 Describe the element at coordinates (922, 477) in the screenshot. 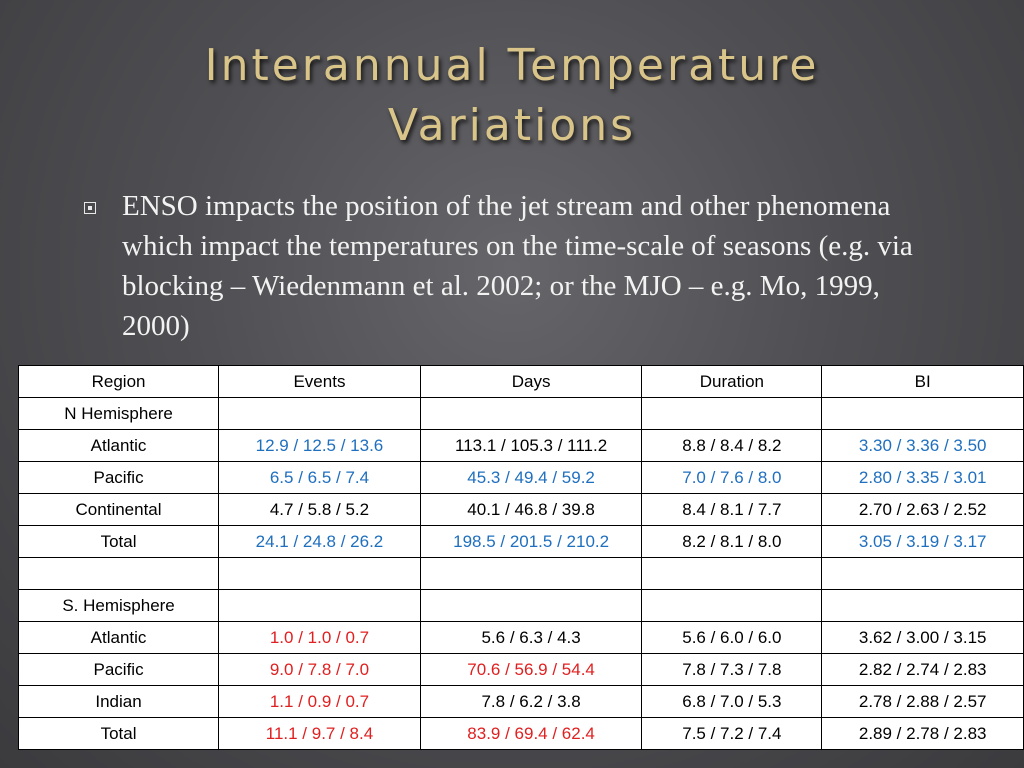

I see `cell-bi: 2.80 / 3.35 / 3.01` at that location.